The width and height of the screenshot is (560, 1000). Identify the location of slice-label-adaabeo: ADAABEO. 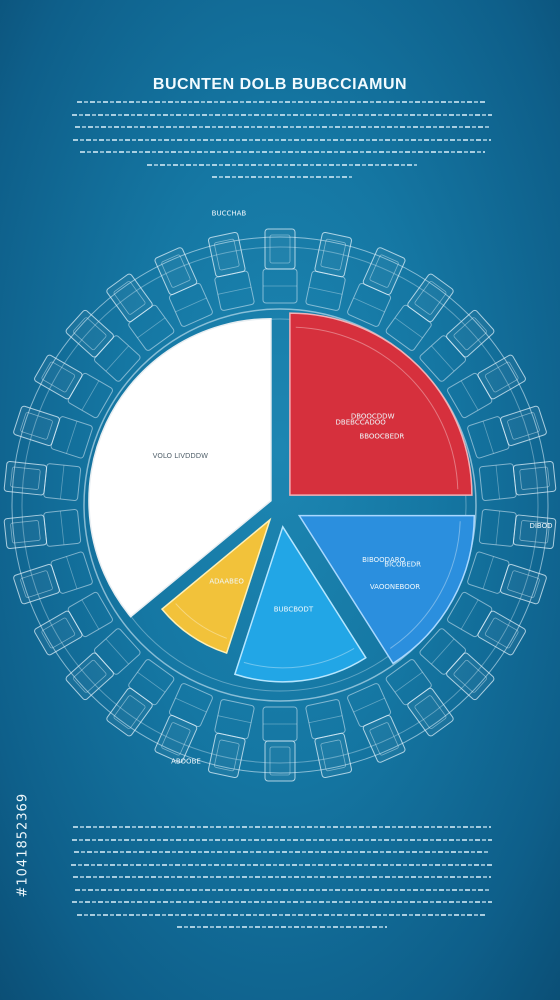
(226, 582).